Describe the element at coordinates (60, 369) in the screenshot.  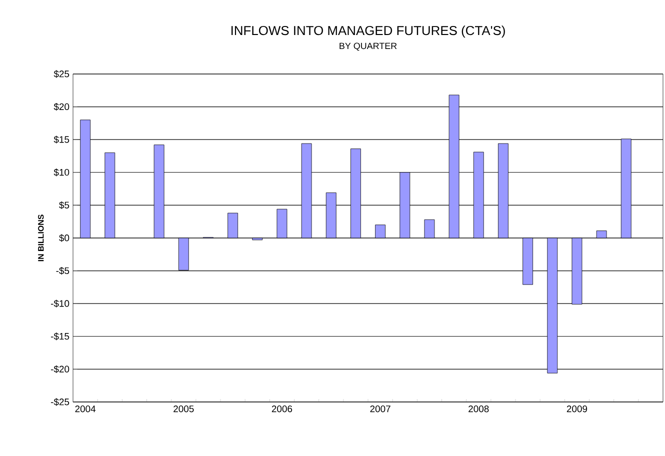
I see `y-tick-label: -$20` at that location.